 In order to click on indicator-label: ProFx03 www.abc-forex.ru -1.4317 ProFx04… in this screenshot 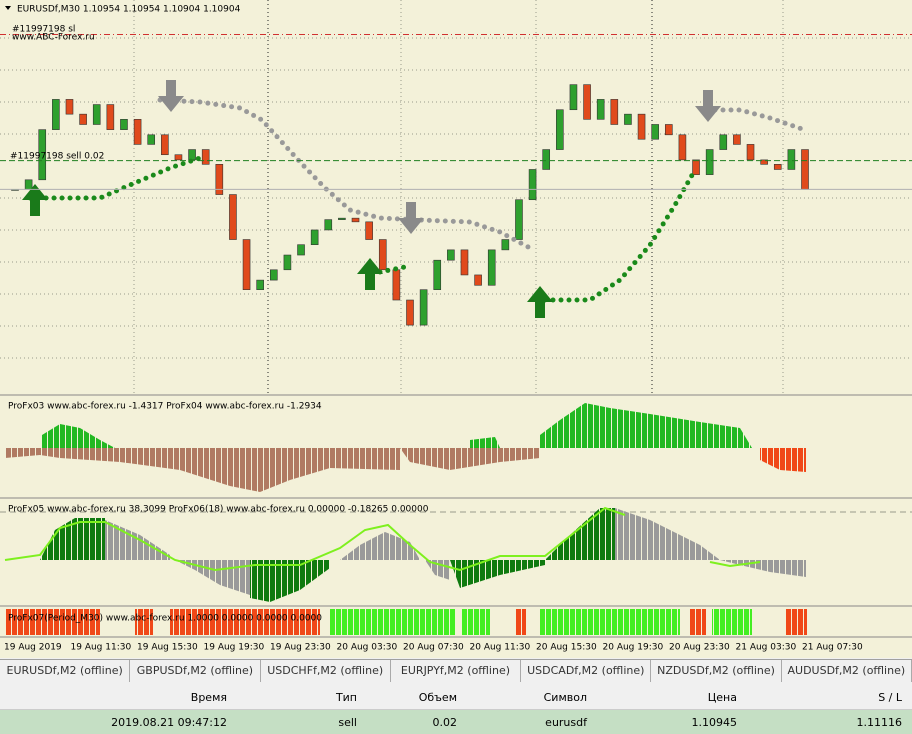, I will do `click(165, 407)`.